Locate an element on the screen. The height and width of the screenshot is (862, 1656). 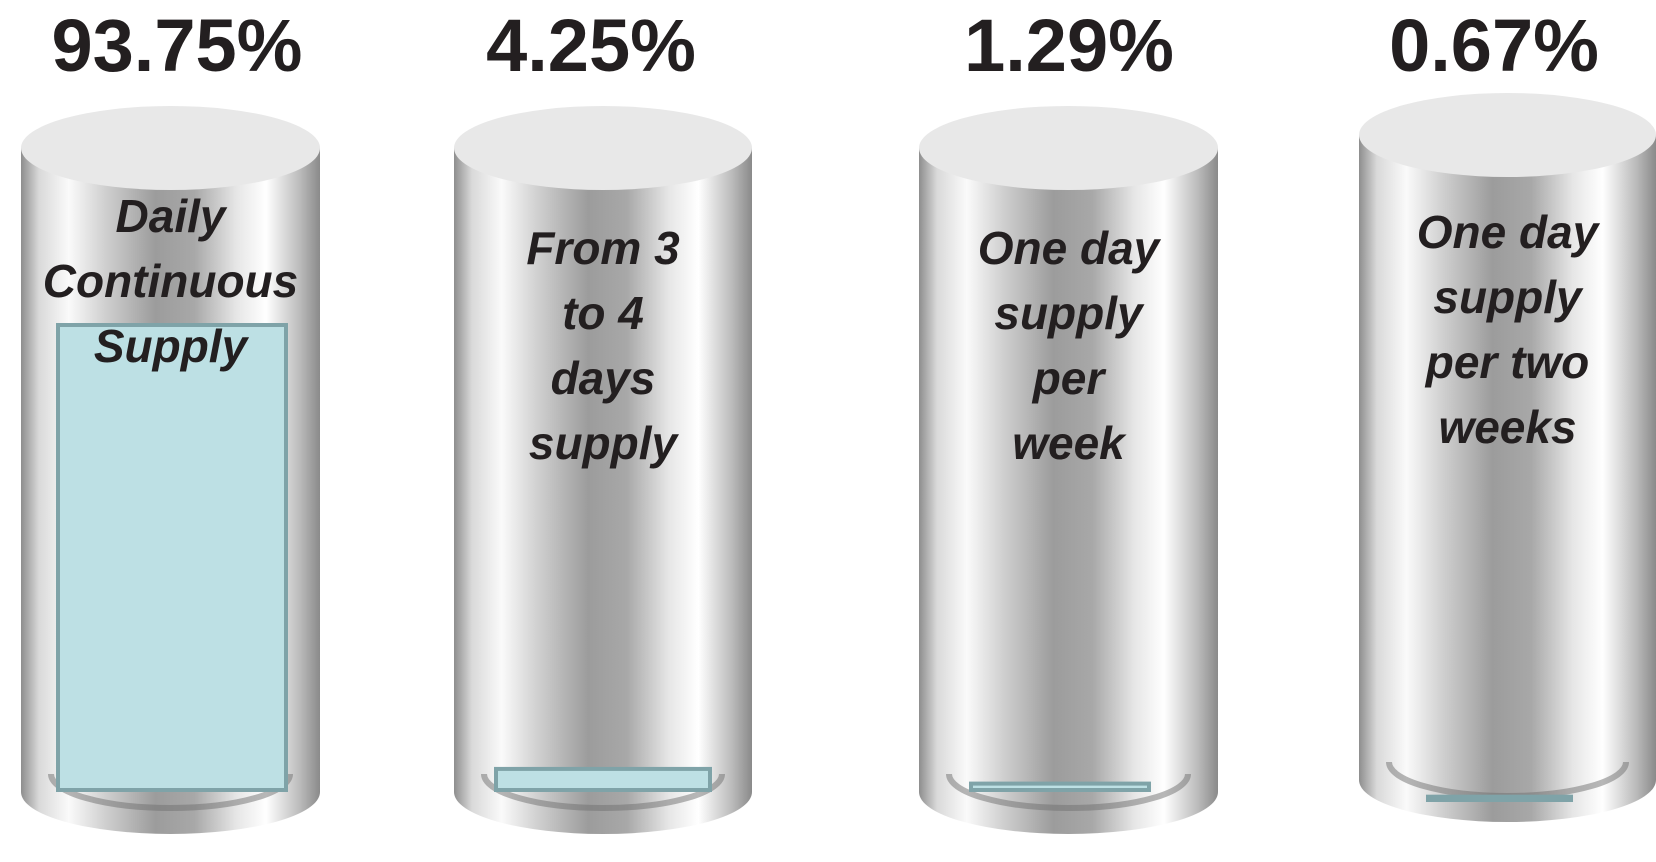
value-label: 4.25% is located at coordinates (591, 45).